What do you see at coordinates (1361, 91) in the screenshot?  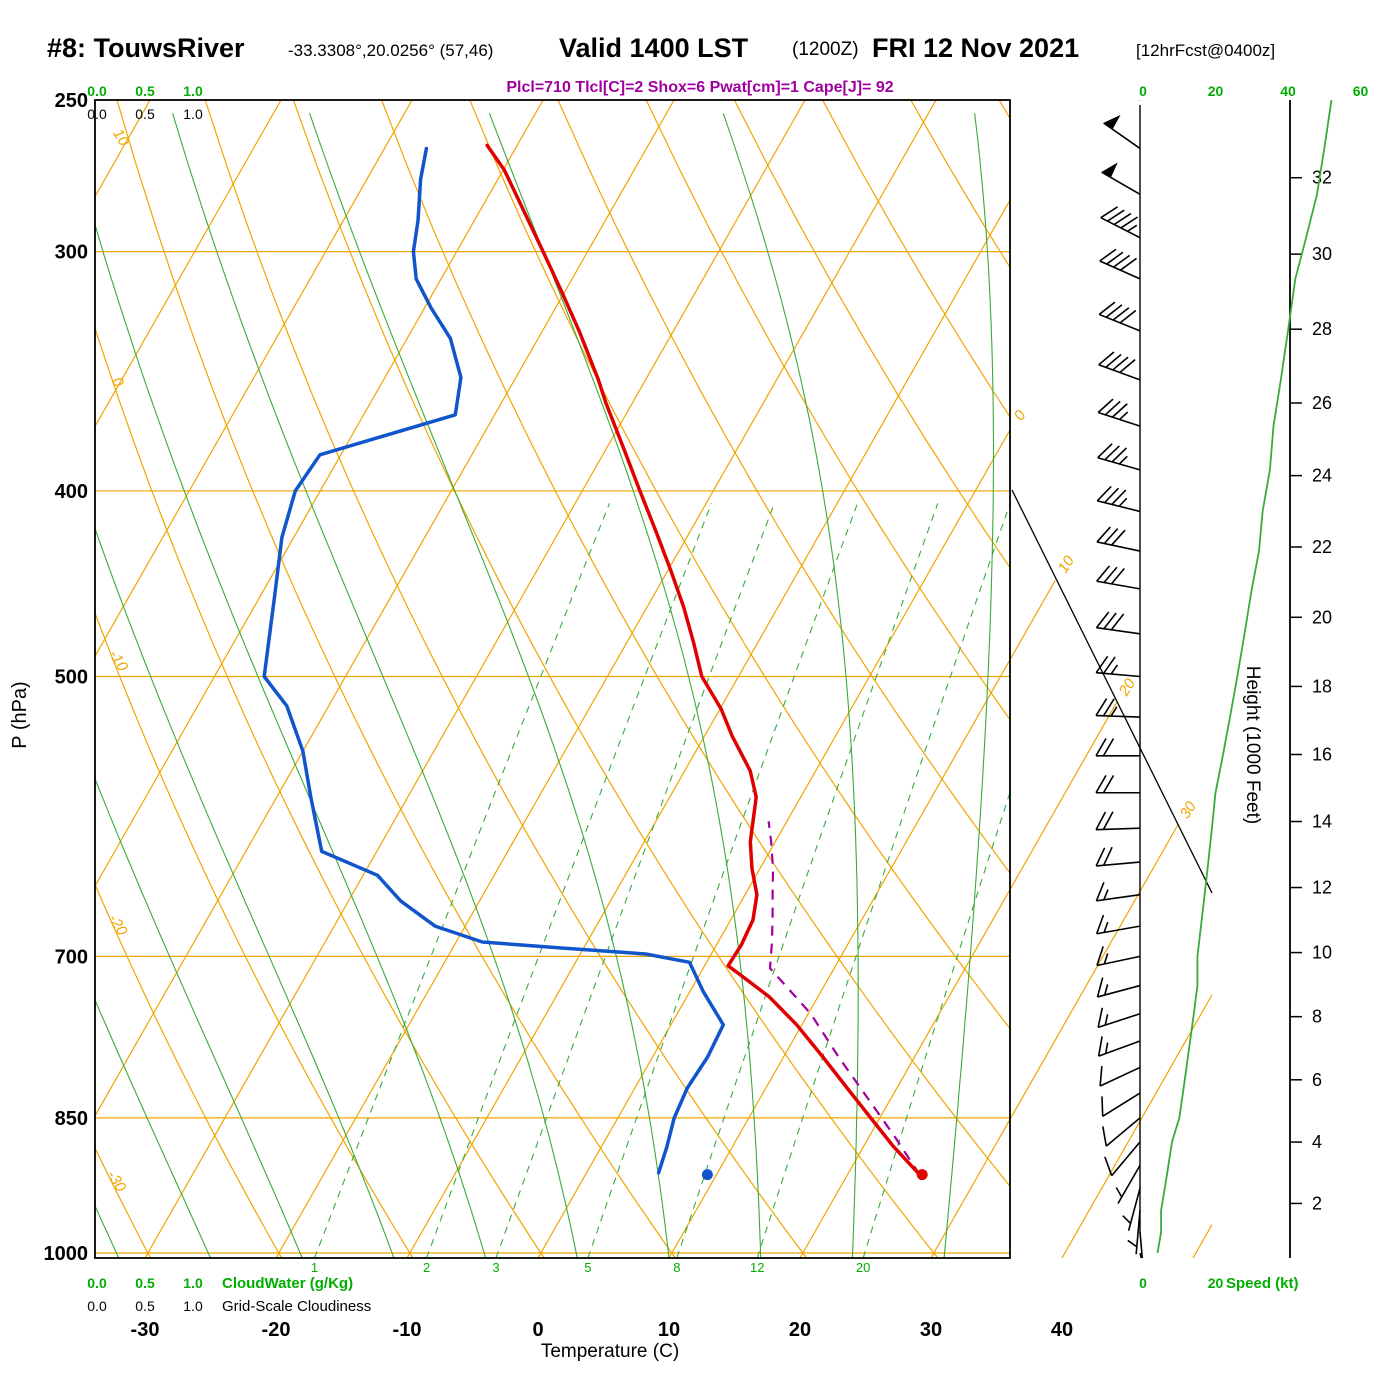 I see `speed-scale-label: 60` at bounding box center [1361, 91].